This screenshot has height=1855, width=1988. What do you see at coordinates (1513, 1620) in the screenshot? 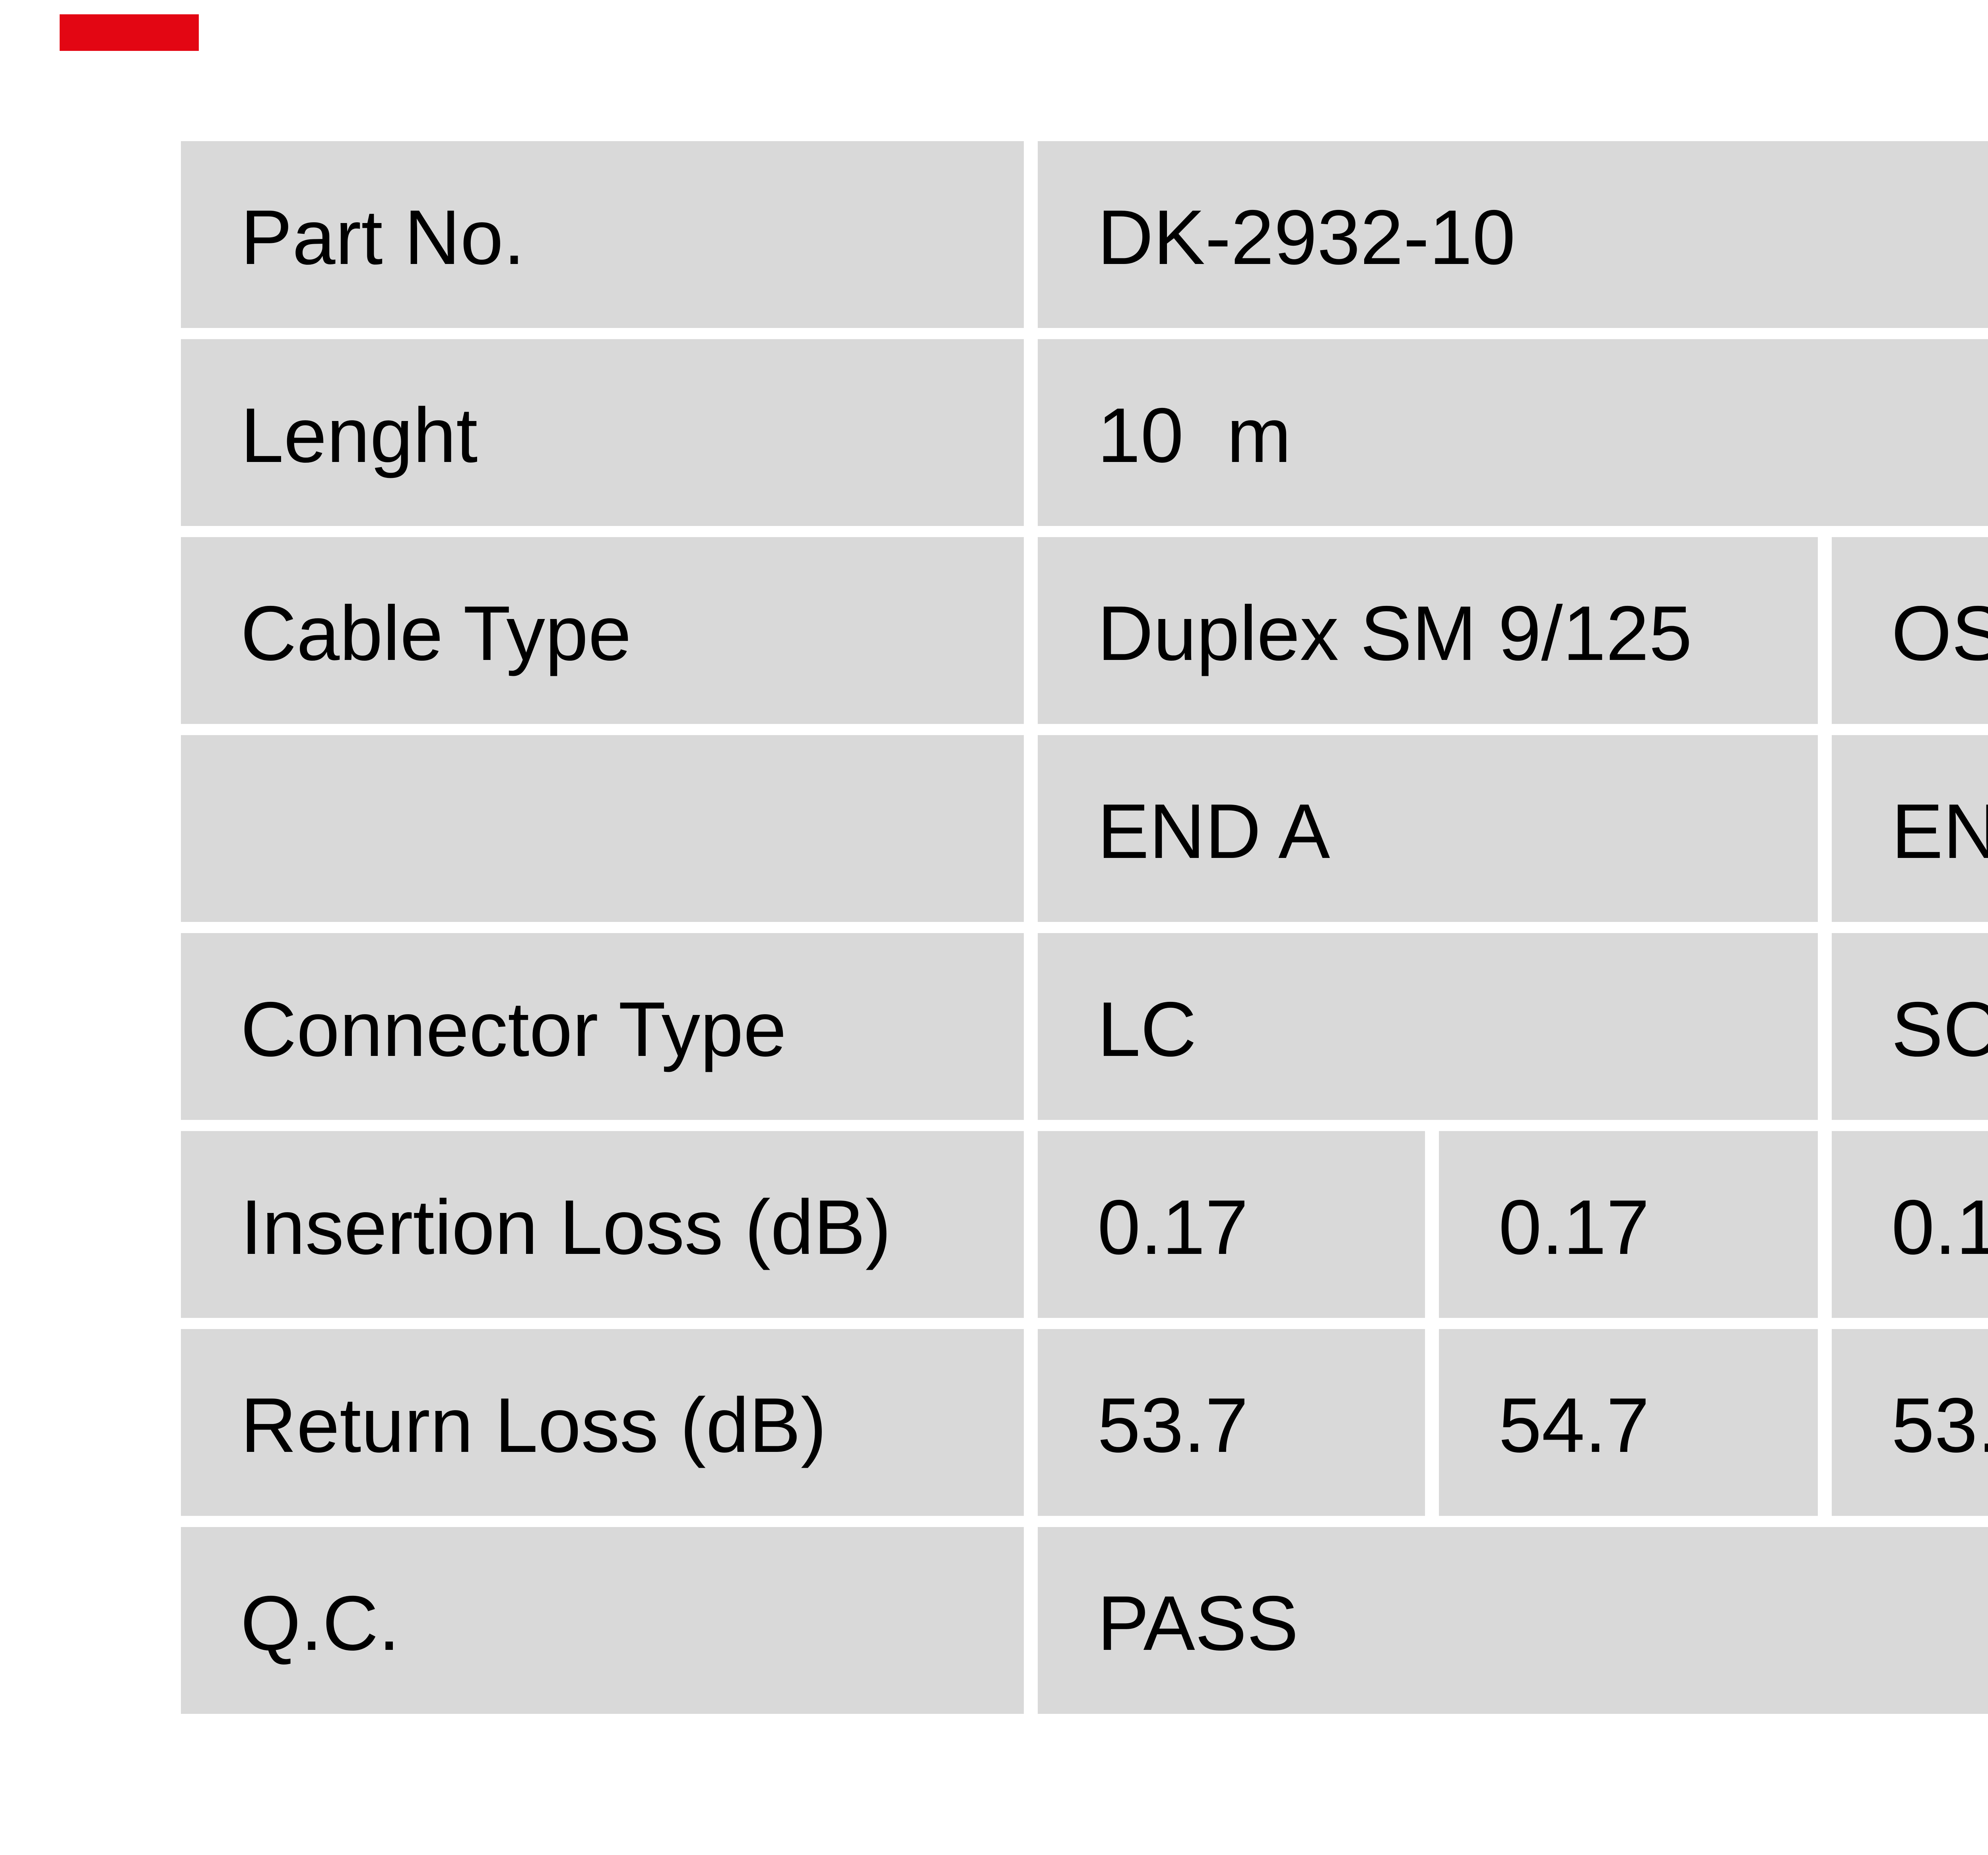
I see `value-cell-qc-status: PASS` at bounding box center [1513, 1620].